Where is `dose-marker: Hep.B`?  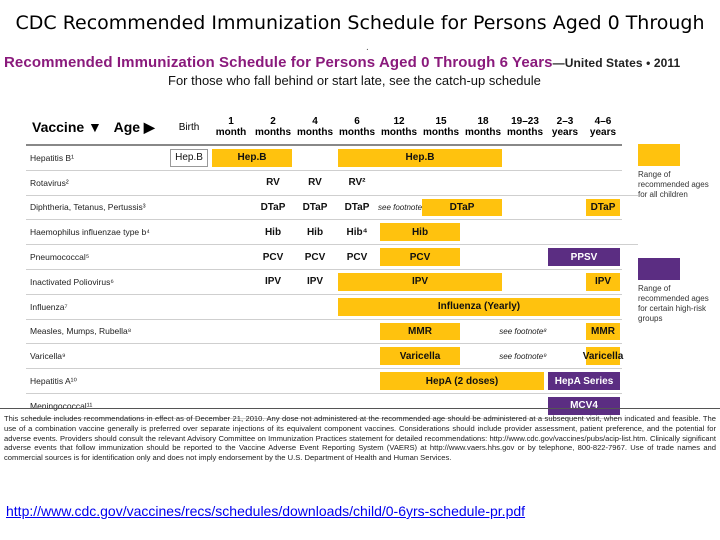
dose-marker: Hep.B is located at coordinates (189, 158).